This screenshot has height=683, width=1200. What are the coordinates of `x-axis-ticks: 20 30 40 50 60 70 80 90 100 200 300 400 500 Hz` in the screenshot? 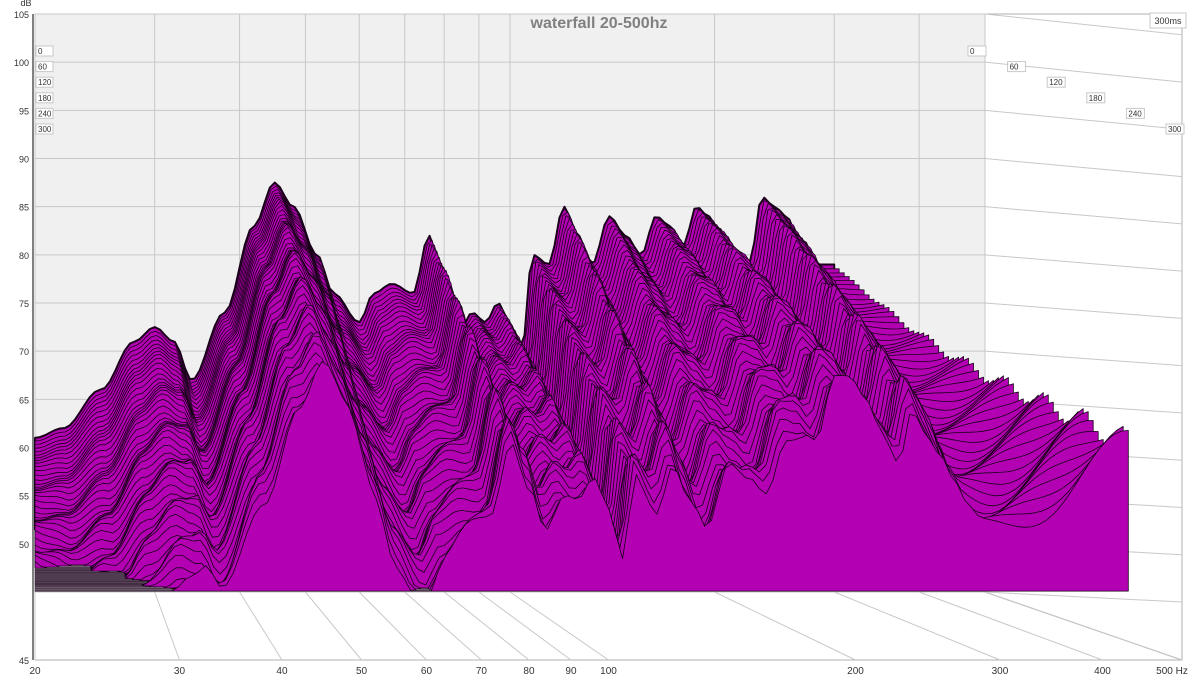 It's located at (608, 671).